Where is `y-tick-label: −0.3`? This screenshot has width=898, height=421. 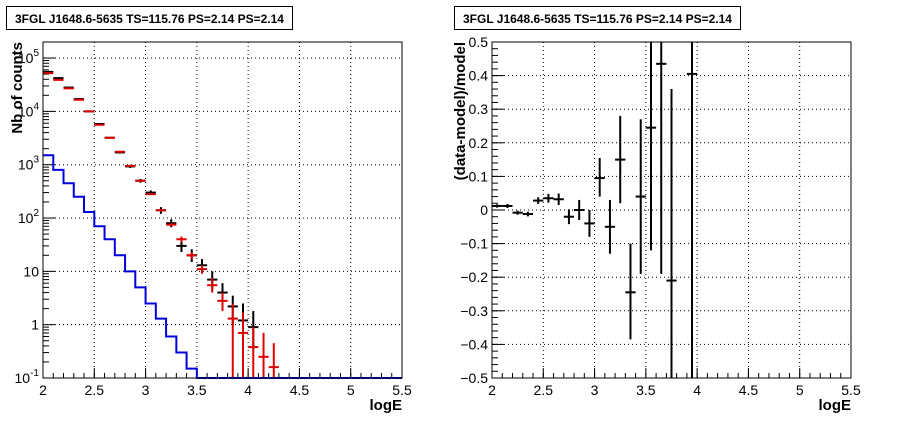
y-tick-label: −0.3 is located at coordinates (474, 311).